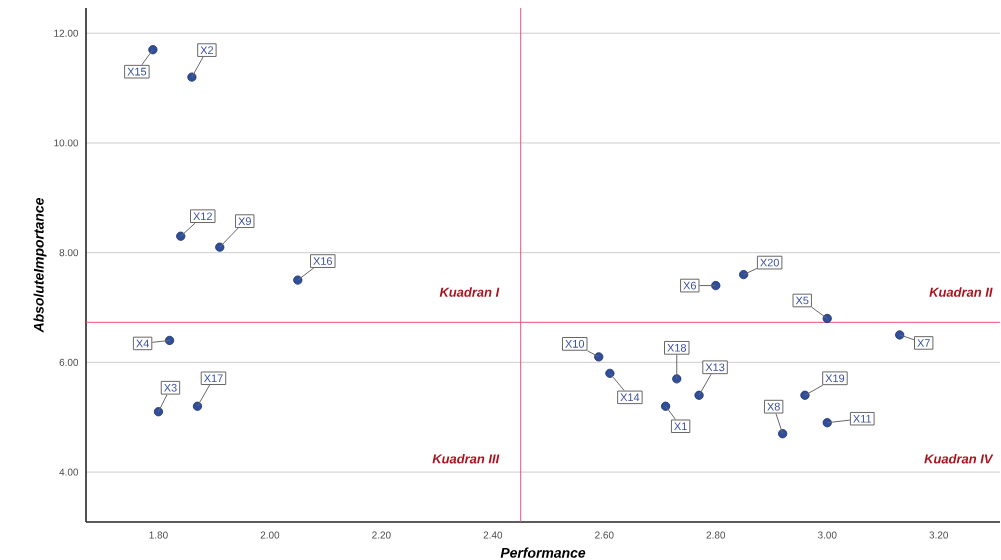 The image size is (1001, 560). I want to click on x-tick-label: 2.40, so click(493, 535).